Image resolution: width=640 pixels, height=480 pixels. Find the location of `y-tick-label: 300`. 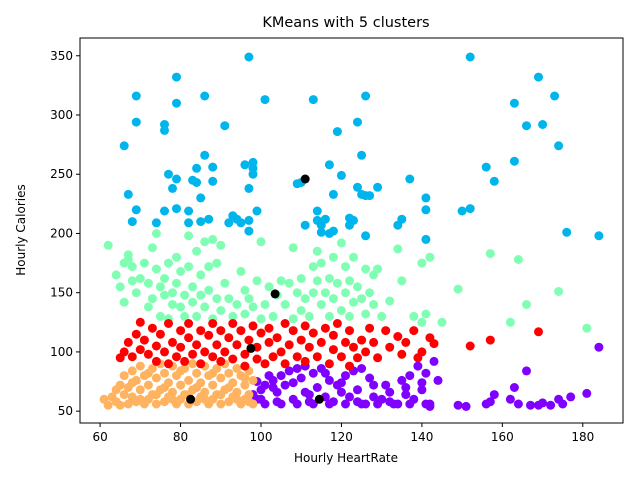

y-tick-label: 300 is located at coordinates (61, 115).